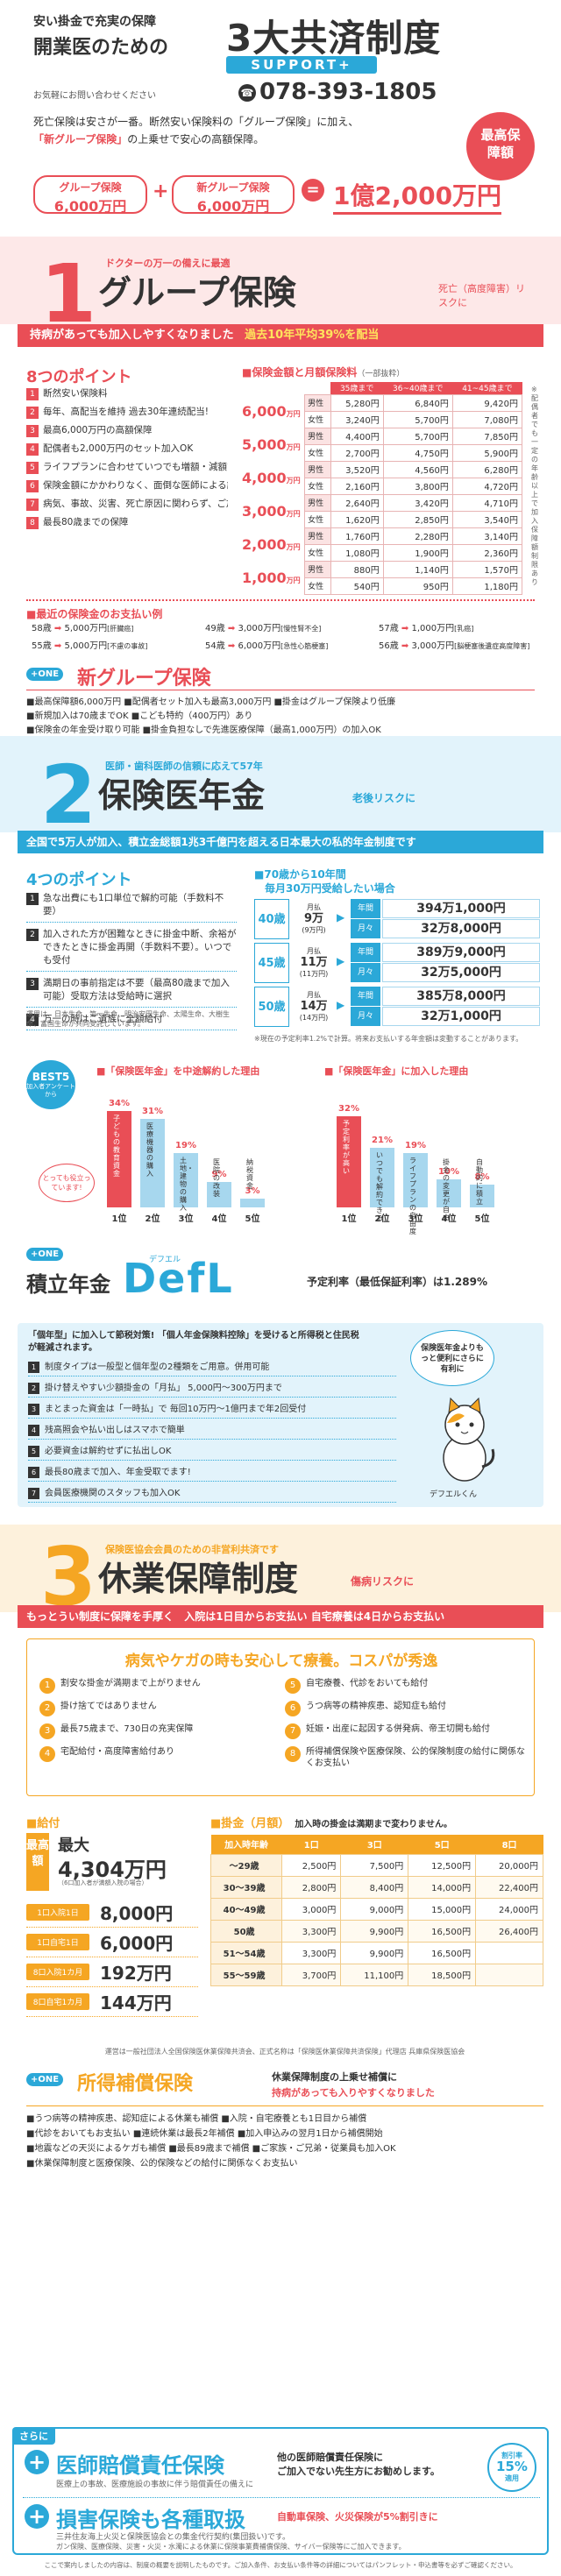 Image resolution: width=561 pixels, height=2576 pixels. I want to click on bar-value-label: 34%, so click(120, 1103).